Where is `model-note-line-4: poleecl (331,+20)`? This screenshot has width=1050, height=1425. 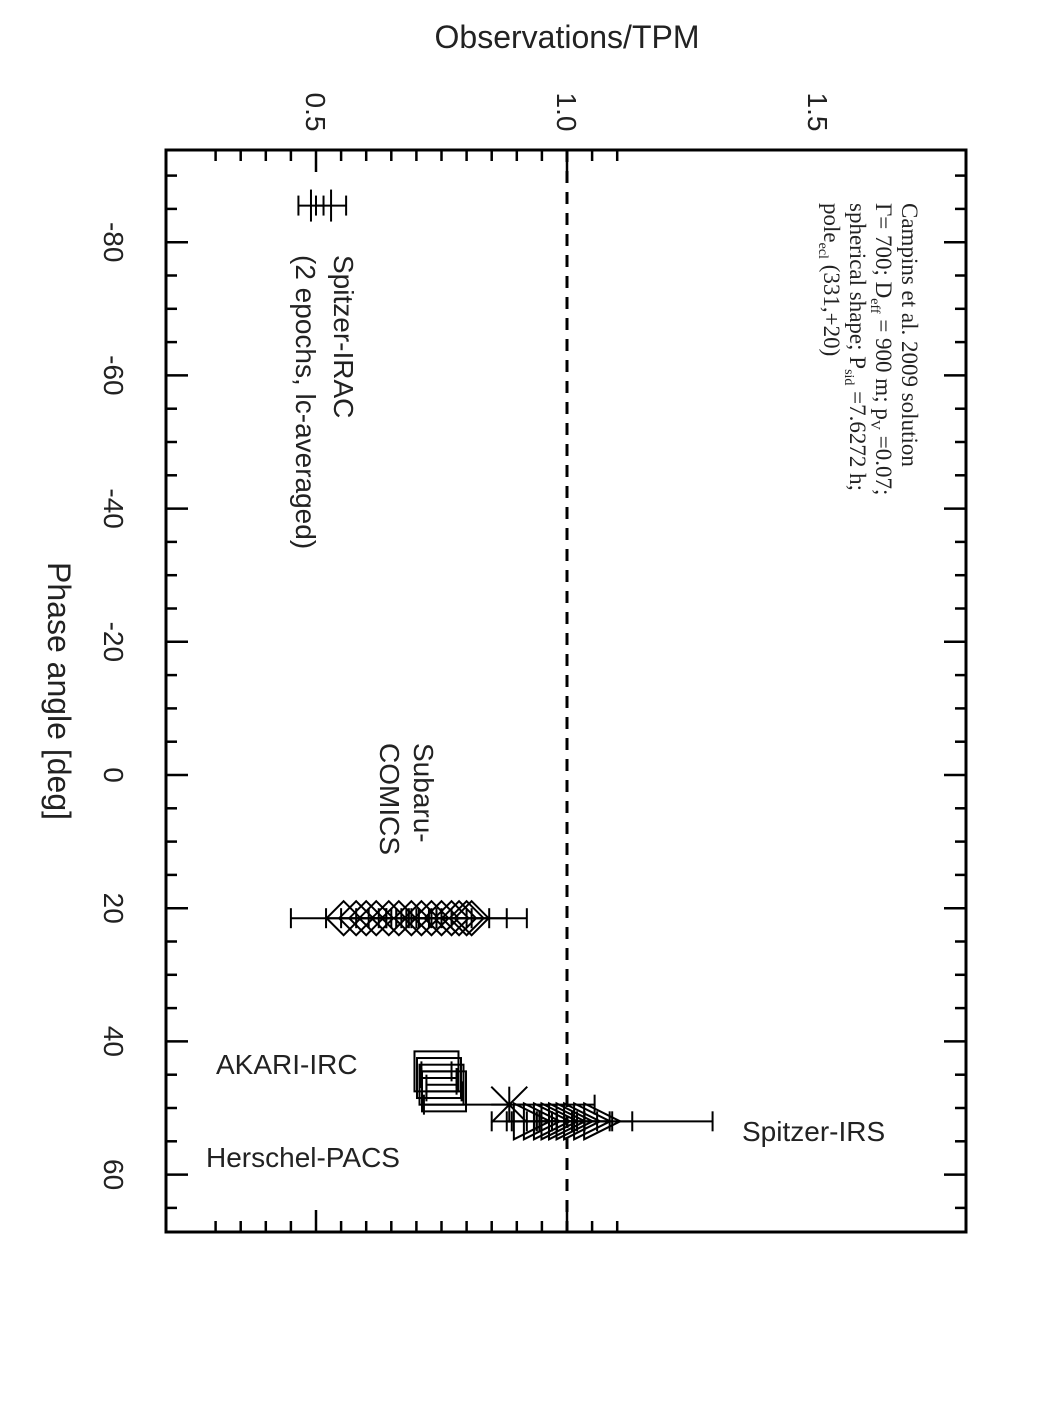
model-note-line-4: poleecl (331,+20) is located at coordinates (829, 279).